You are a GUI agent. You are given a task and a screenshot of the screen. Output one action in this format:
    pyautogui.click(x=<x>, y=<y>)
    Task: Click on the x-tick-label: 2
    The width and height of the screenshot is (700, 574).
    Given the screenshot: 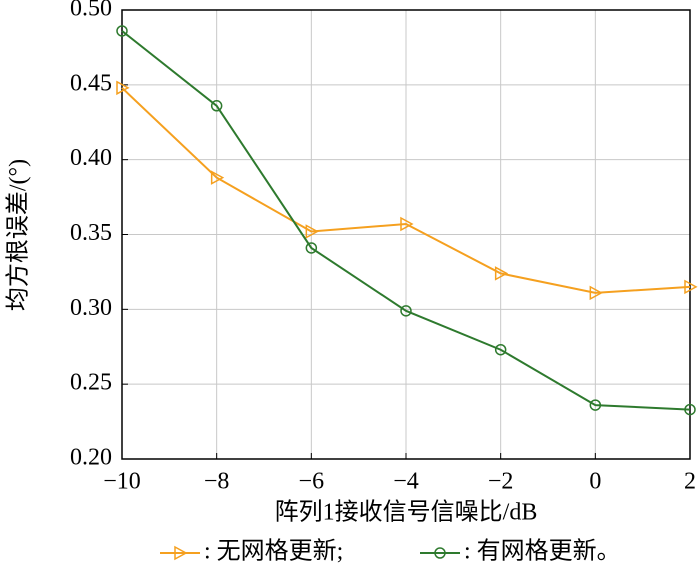 What is the action you would take?
    pyautogui.click(x=690, y=482)
    